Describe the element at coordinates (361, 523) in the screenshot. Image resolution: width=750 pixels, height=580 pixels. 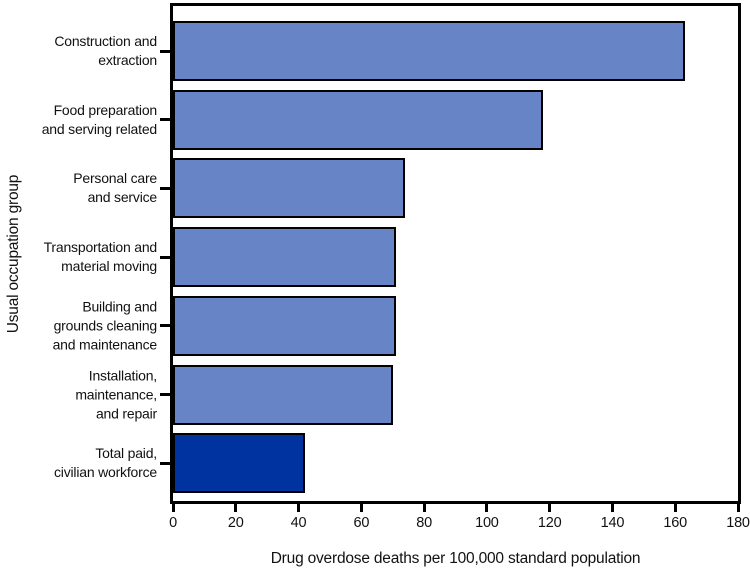
I see `x-tick-label: 60` at that location.